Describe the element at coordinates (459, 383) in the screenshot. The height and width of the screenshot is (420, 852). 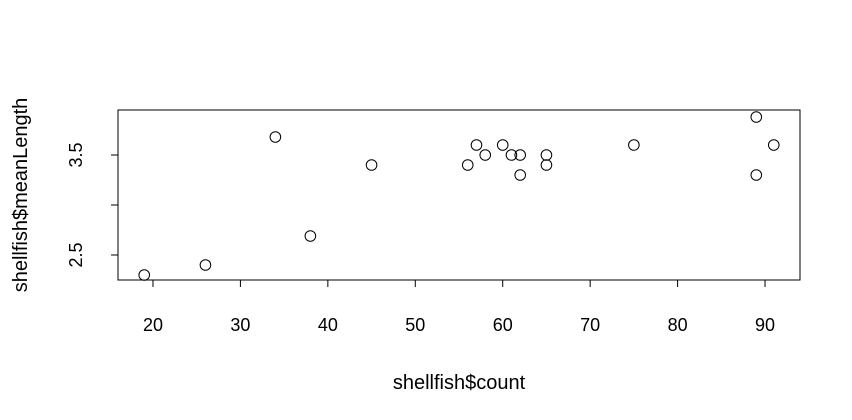
I see `x-axis-label: shellfish$count` at that location.